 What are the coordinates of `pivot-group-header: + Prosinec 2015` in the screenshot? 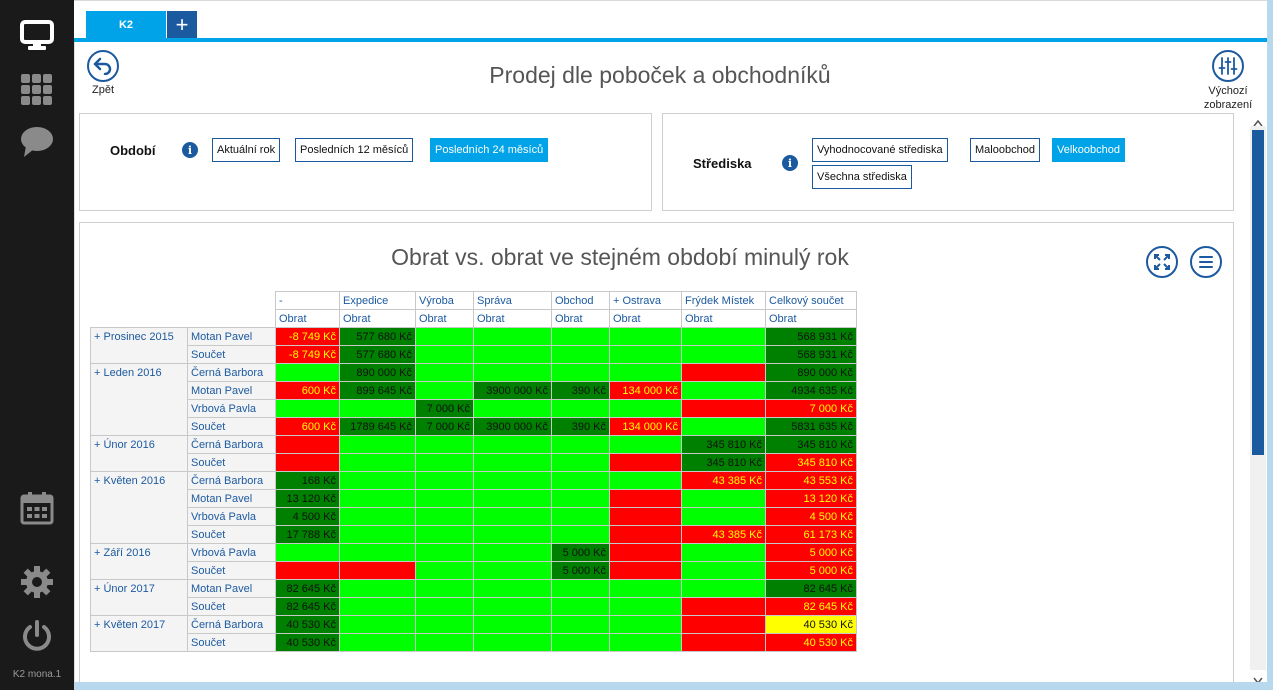 It's located at (139, 345).